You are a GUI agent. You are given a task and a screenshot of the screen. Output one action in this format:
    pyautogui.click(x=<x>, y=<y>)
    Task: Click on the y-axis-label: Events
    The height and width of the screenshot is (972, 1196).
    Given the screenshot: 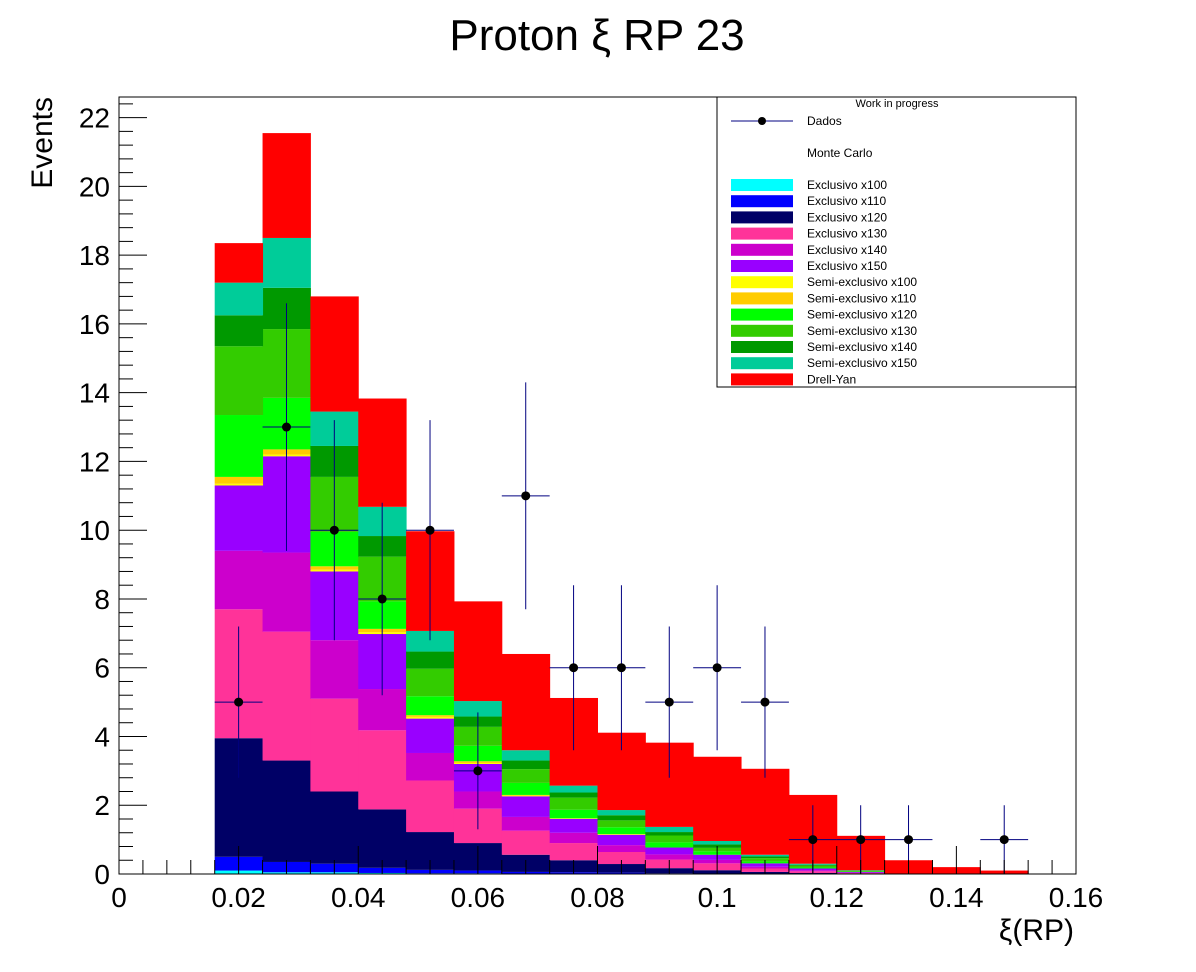 What is the action you would take?
    pyautogui.click(x=42, y=143)
    